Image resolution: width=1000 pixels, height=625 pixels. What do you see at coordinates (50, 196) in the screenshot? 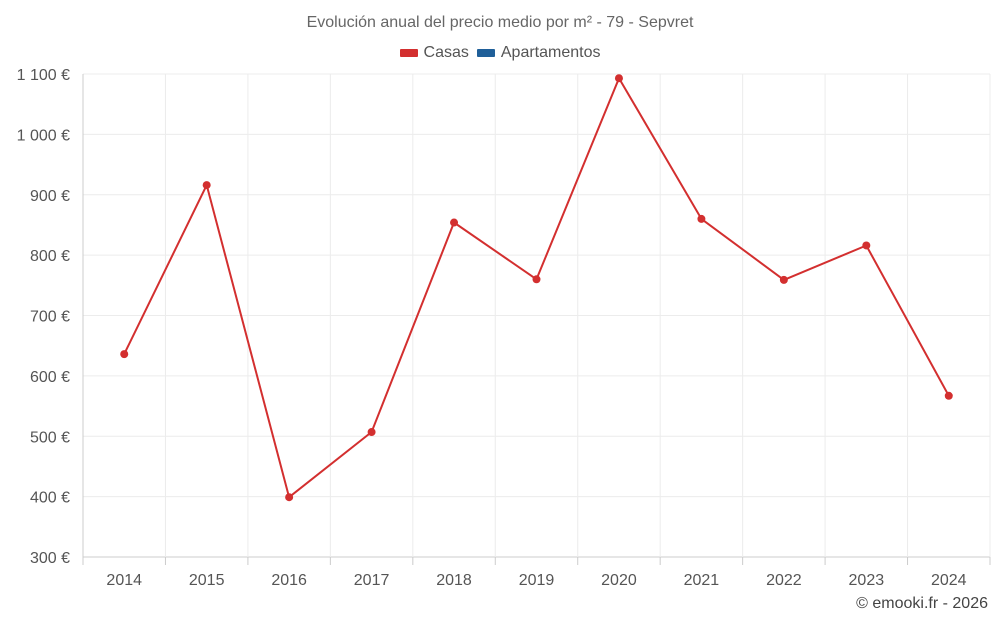
I see `y-tick-label: 900 €` at bounding box center [50, 196].